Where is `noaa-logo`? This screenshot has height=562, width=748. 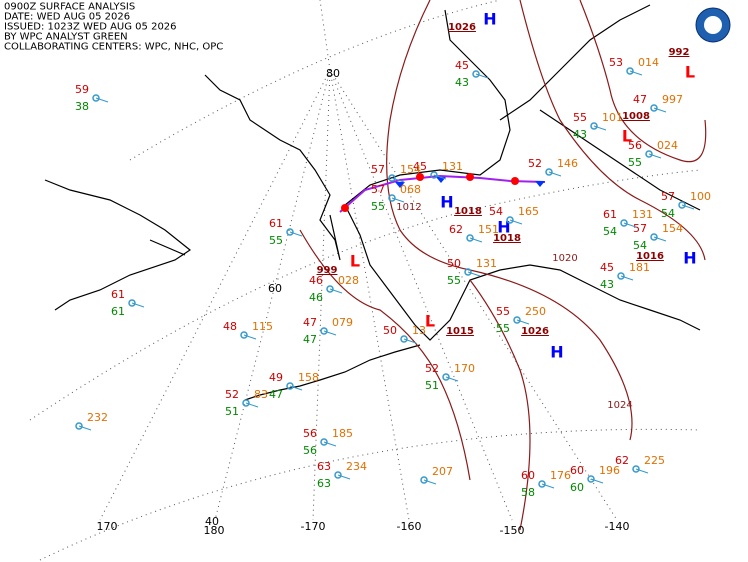 noaa-logo is located at coordinates (713, 25).